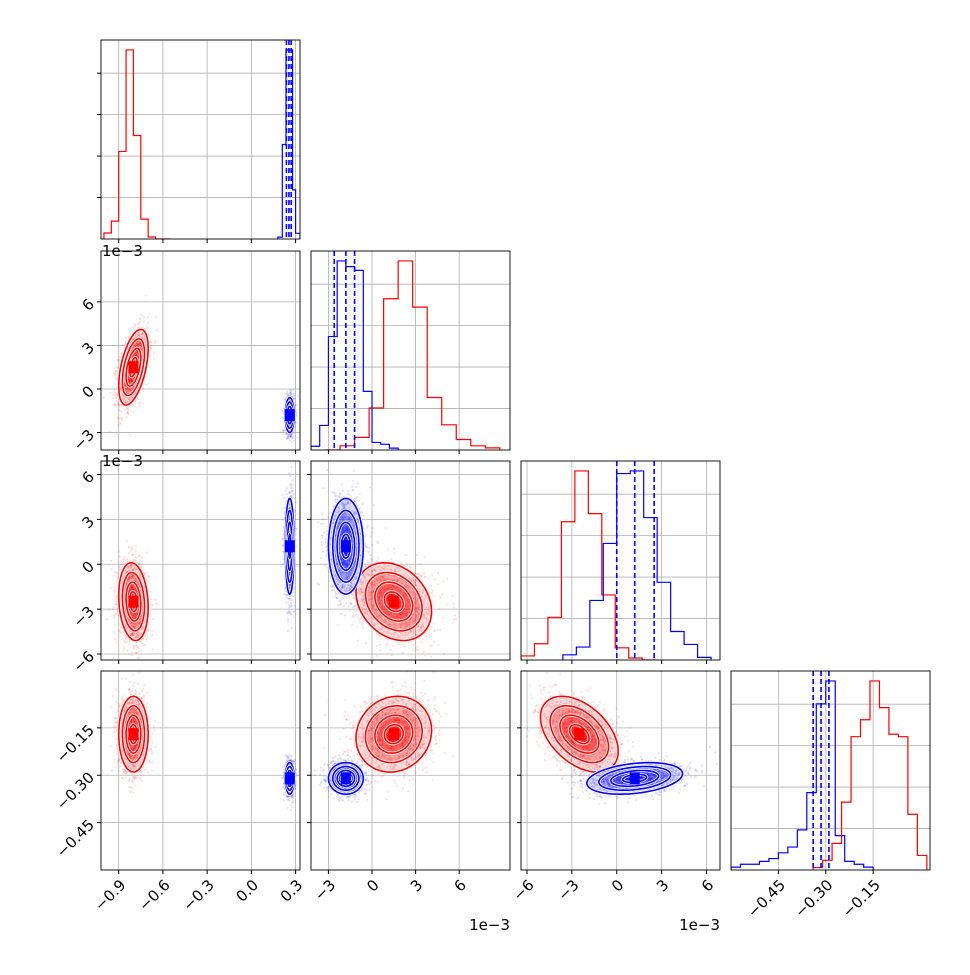 The height and width of the screenshot is (975, 970). I want to click on red-histogram-step, so click(137, 144).